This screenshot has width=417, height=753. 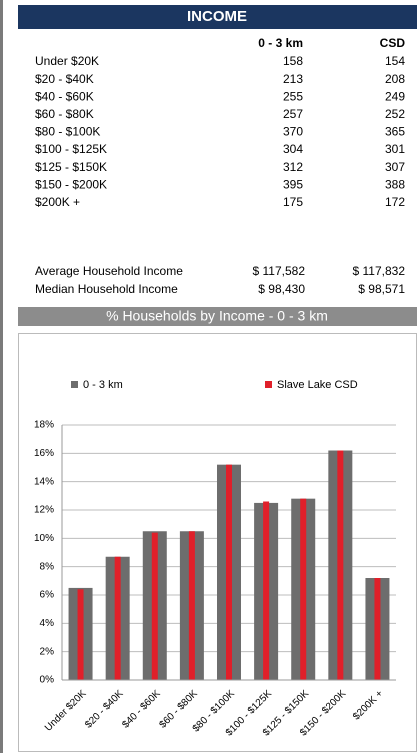 I want to click on cell: 172, so click(x=395, y=202).